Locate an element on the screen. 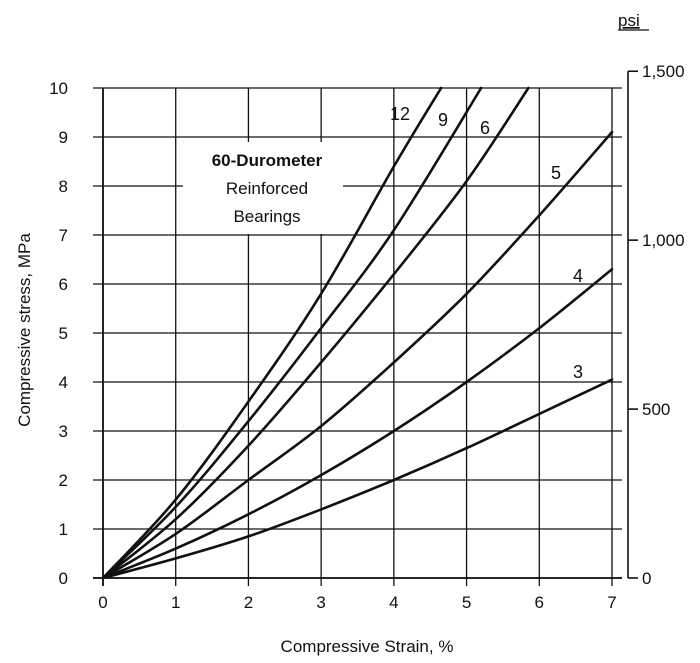 This screenshot has width=700, height=663. y-tick-label: 5 is located at coordinates (63, 333).